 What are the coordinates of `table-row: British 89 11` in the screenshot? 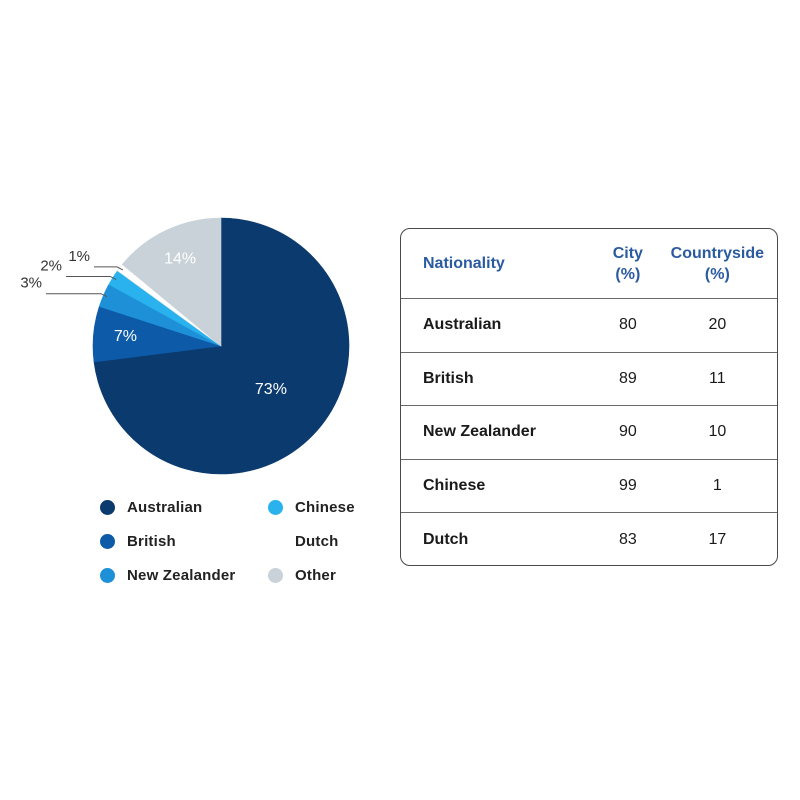 It's located at (589, 379).